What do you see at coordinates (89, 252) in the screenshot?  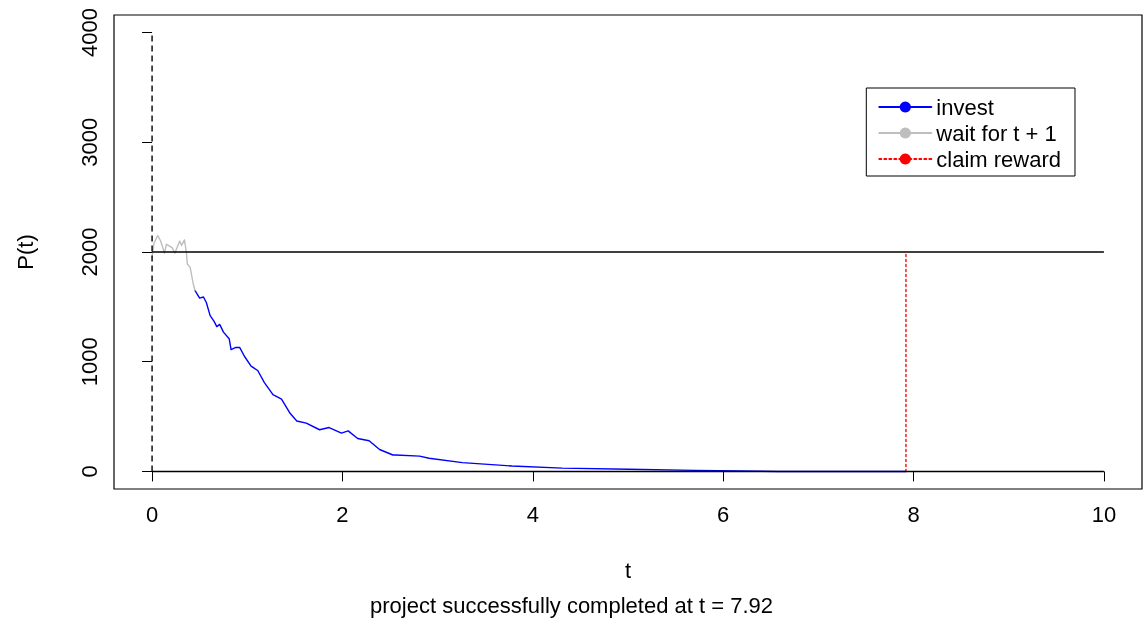 I see `y-tick-label: 2000` at bounding box center [89, 252].